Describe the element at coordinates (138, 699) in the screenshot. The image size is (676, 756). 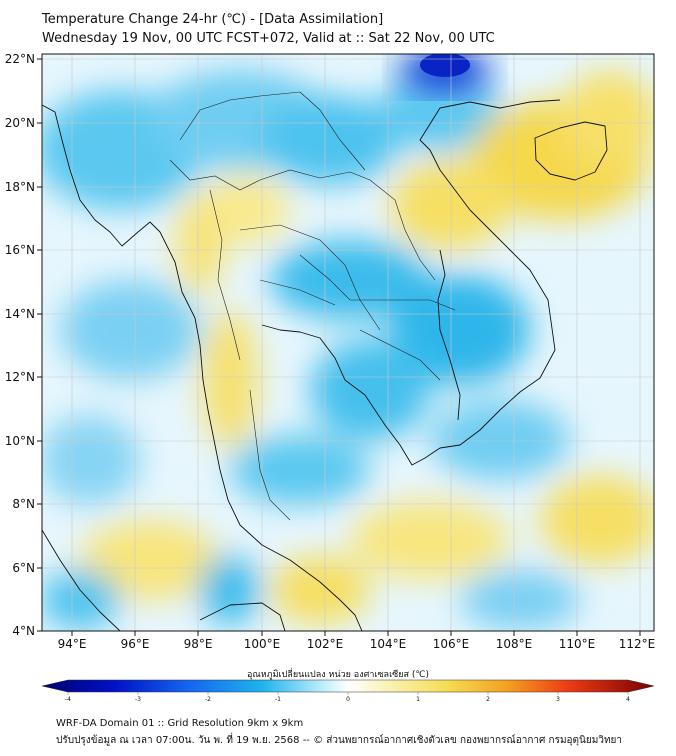
I see `colorbar-tick-label: -3` at that location.